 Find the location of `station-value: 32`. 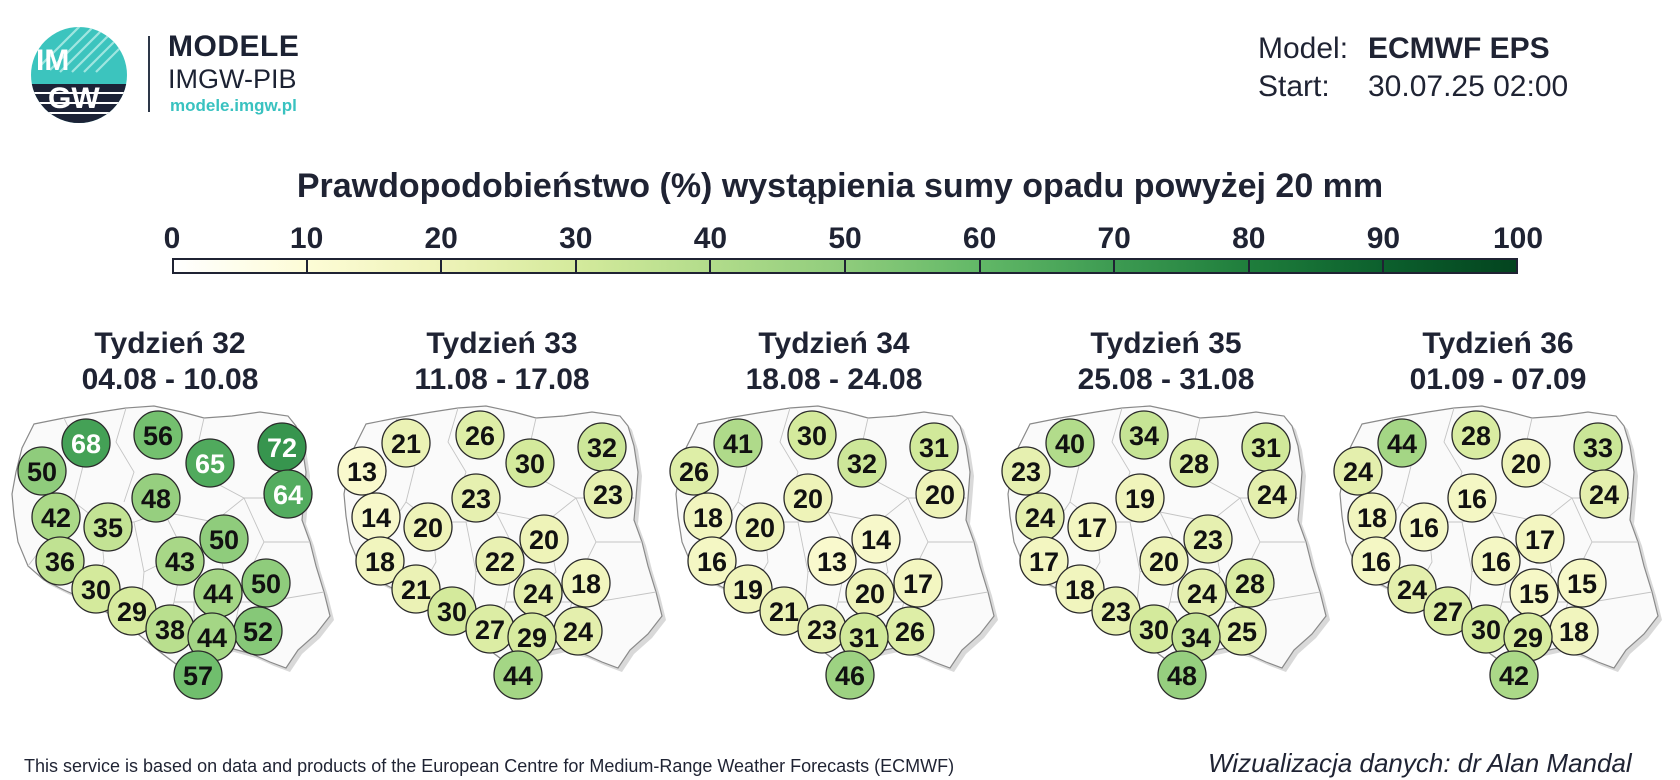

station-value: 32 is located at coordinates (862, 464).